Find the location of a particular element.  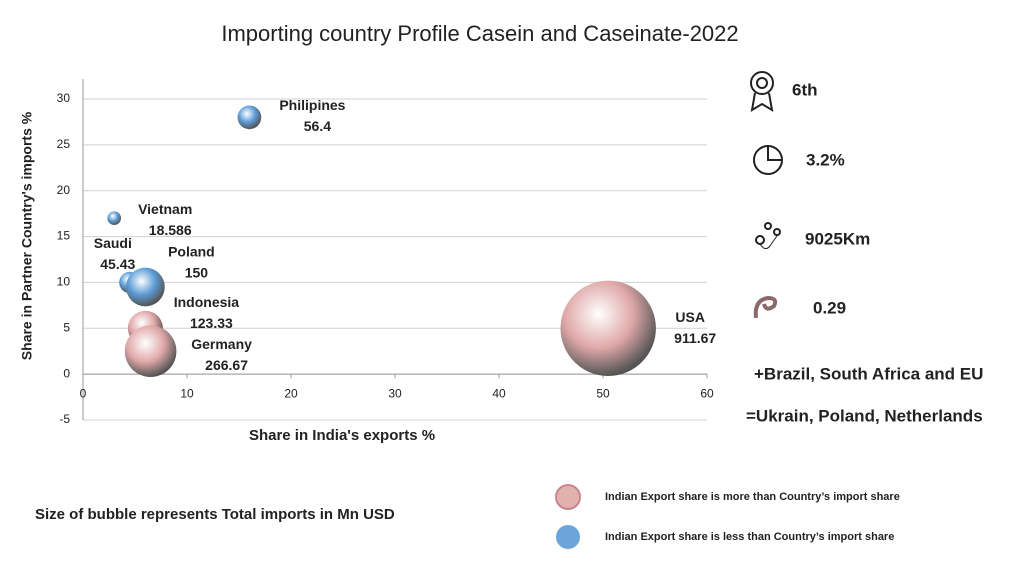

bubble-label: Philipines is located at coordinates (312, 105).